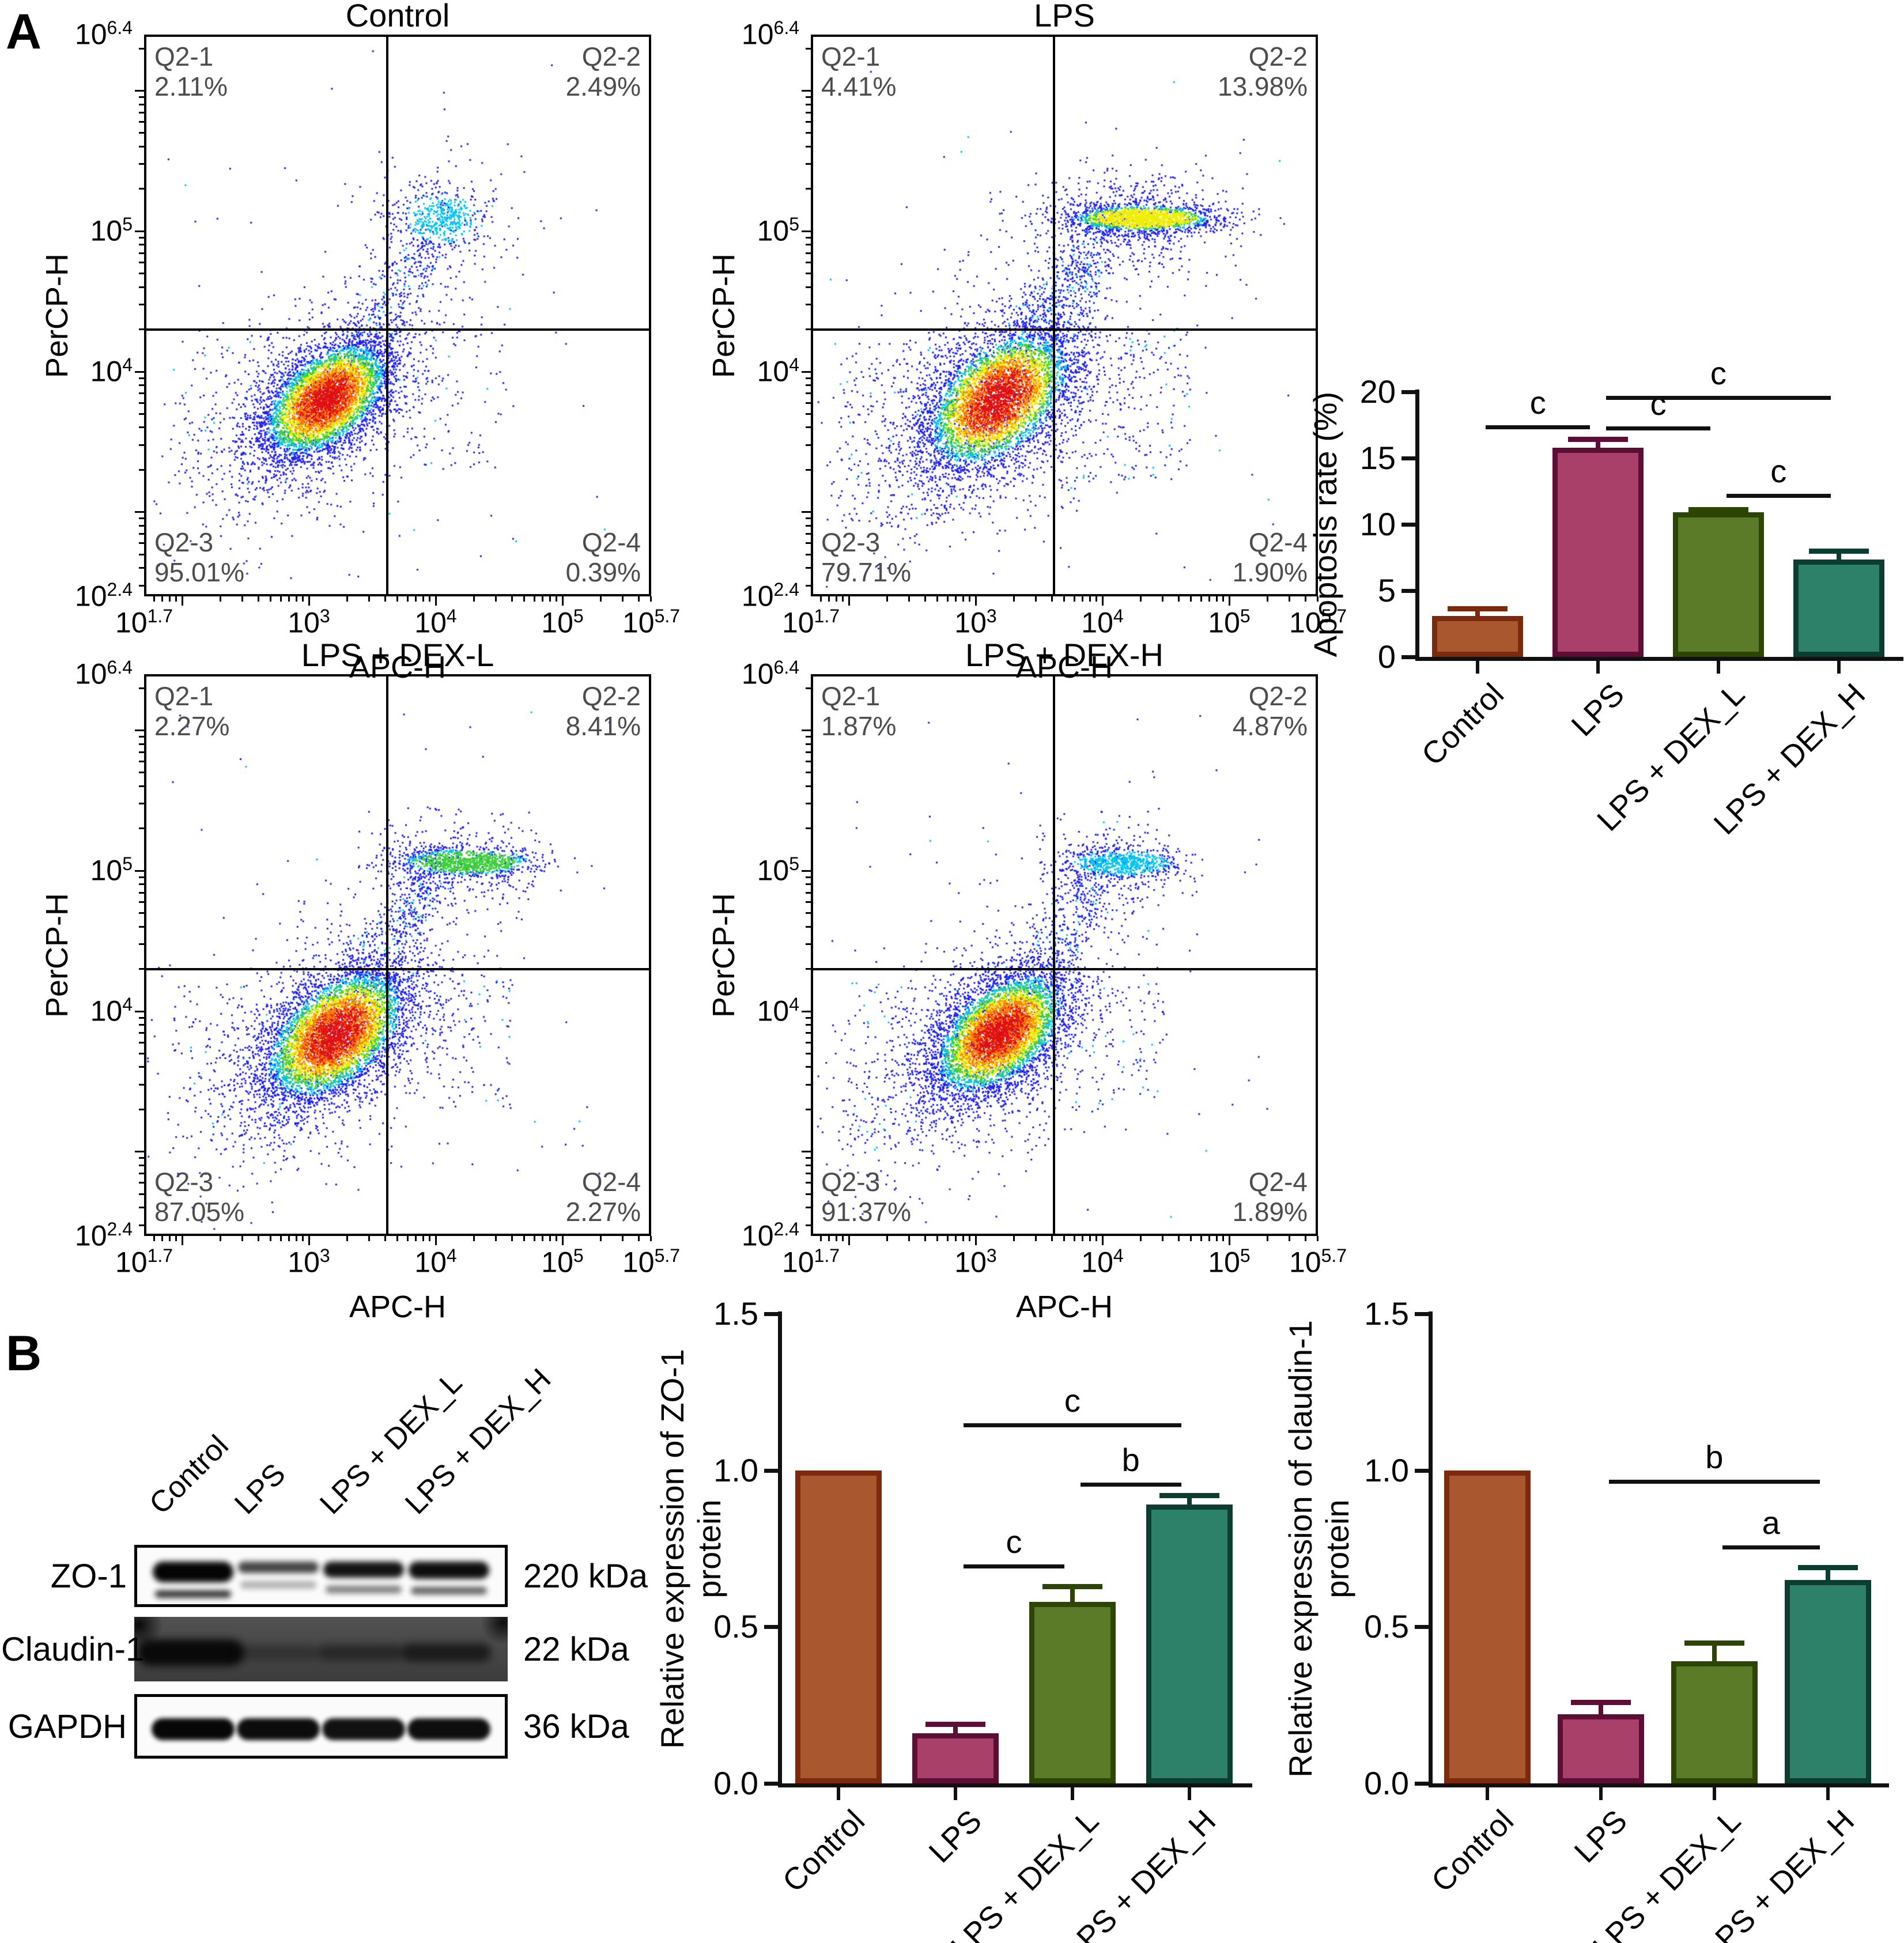 This screenshot has width=1904, height=1943. Describe the element at coordinates (611, 1182) in the screenshot. I see `quadrant-name: Q2-4` at that location.